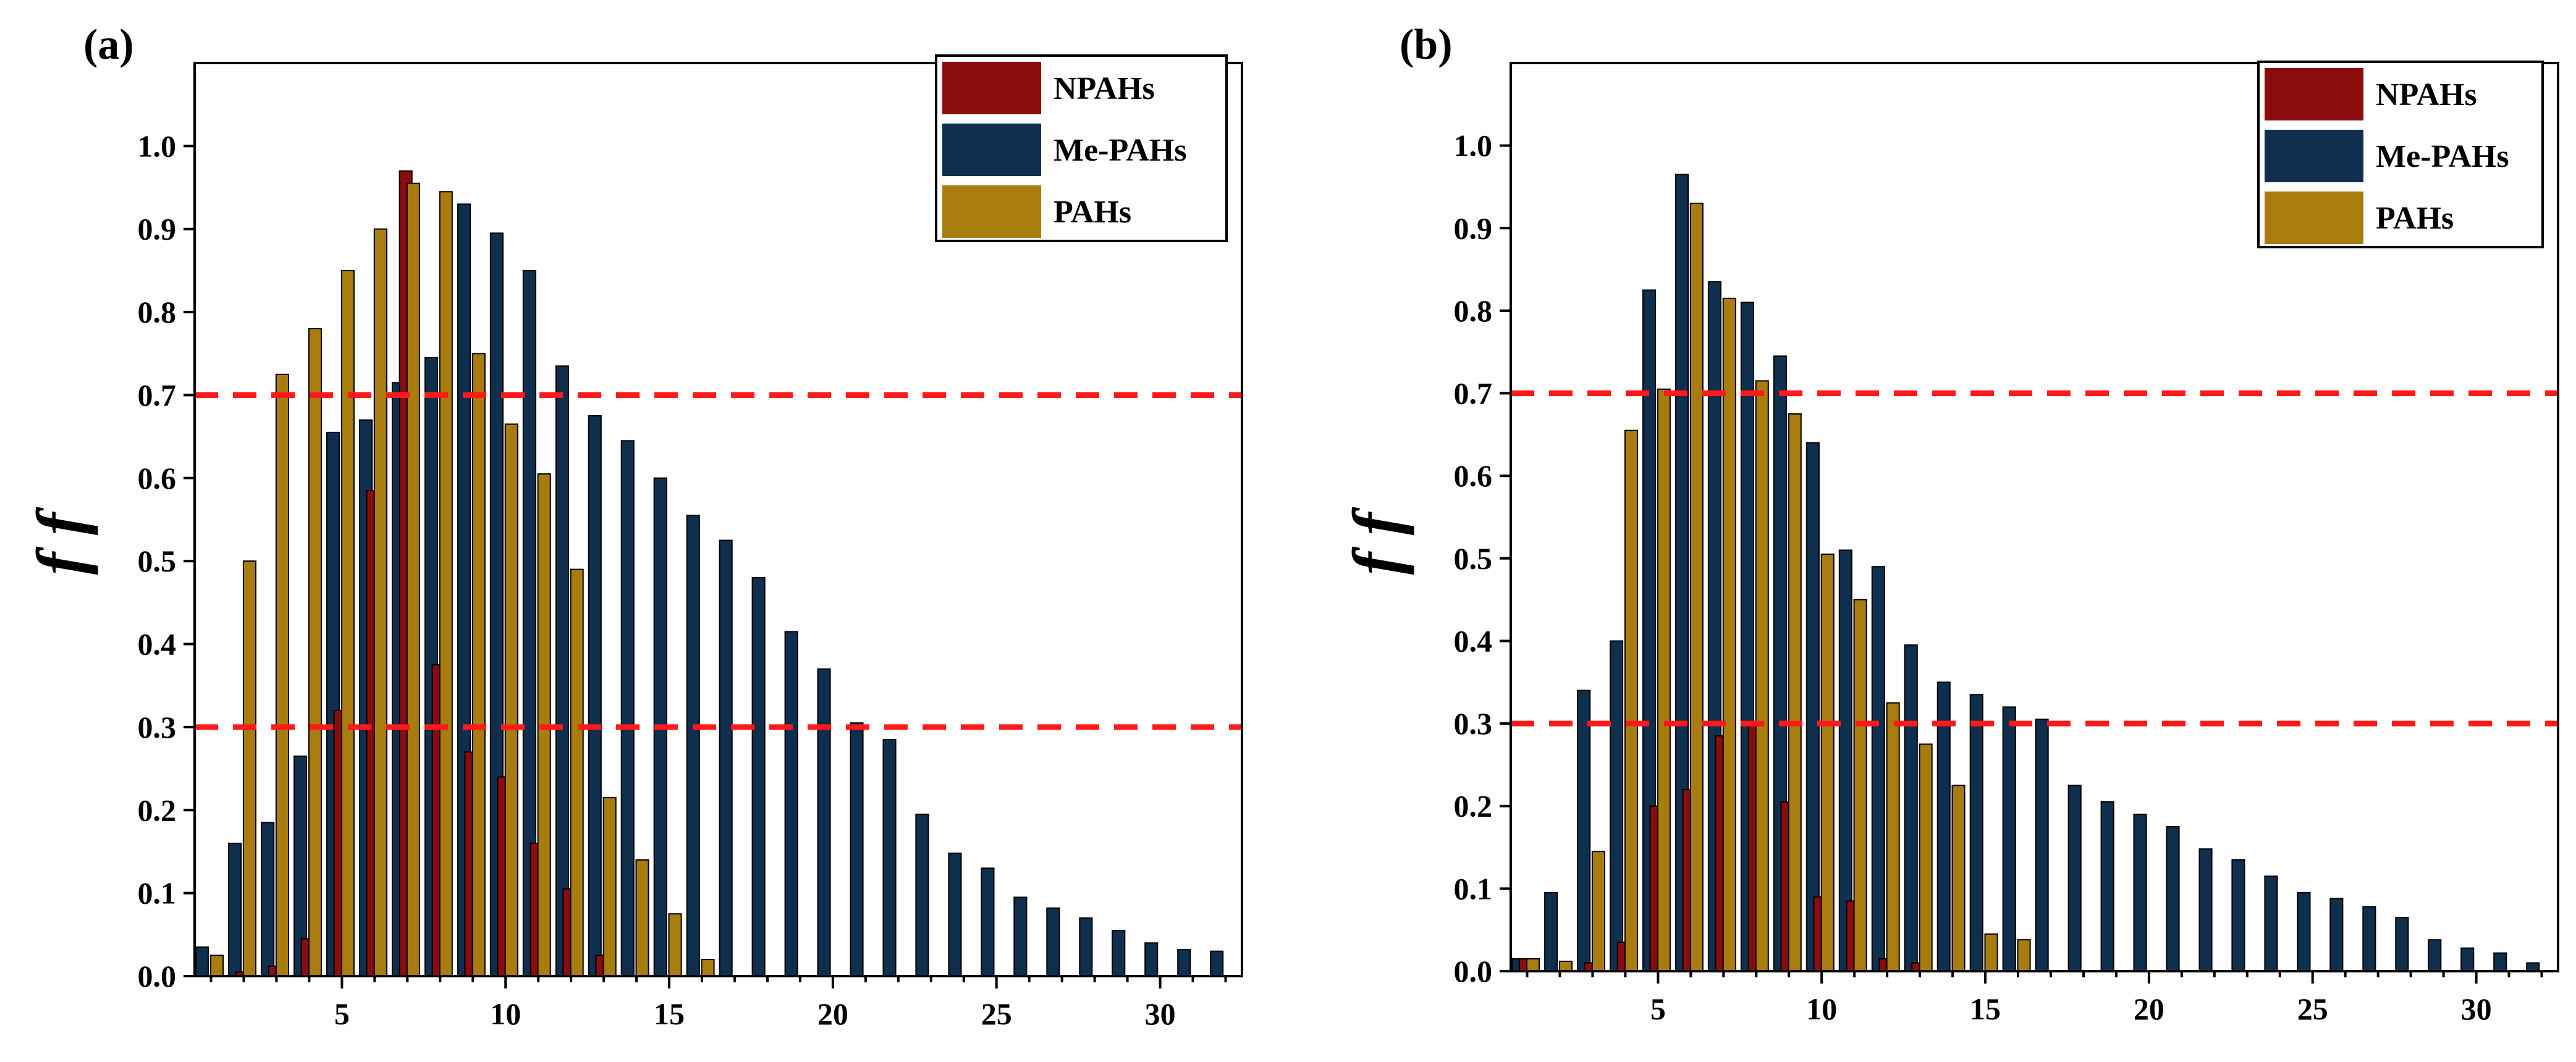  Describe the element at coordinates (157, 478) in the screenshot. I see `panel-a-ytick-label-6: 0.6` at that location.